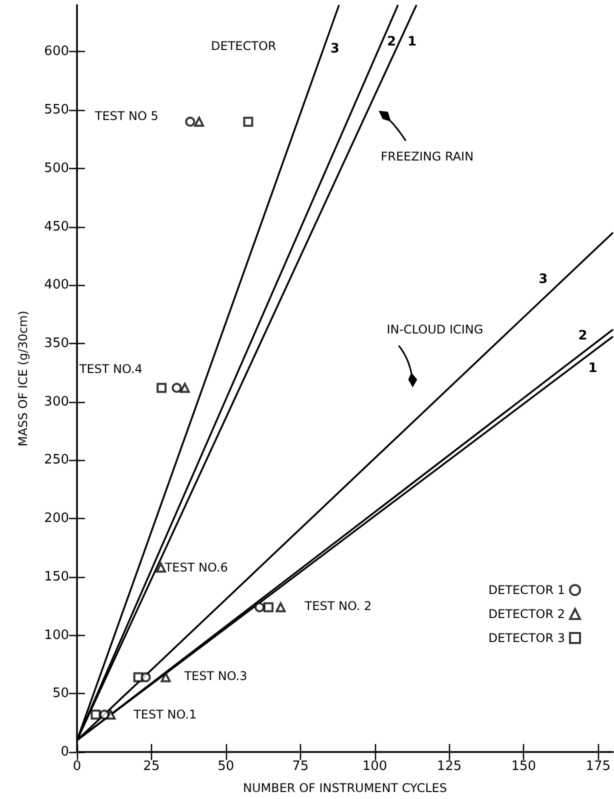 The image size is (614, 799). Describe the element at coordinates (56, 110) in the screenshot. I see `y-tick-label: 550` at that location.